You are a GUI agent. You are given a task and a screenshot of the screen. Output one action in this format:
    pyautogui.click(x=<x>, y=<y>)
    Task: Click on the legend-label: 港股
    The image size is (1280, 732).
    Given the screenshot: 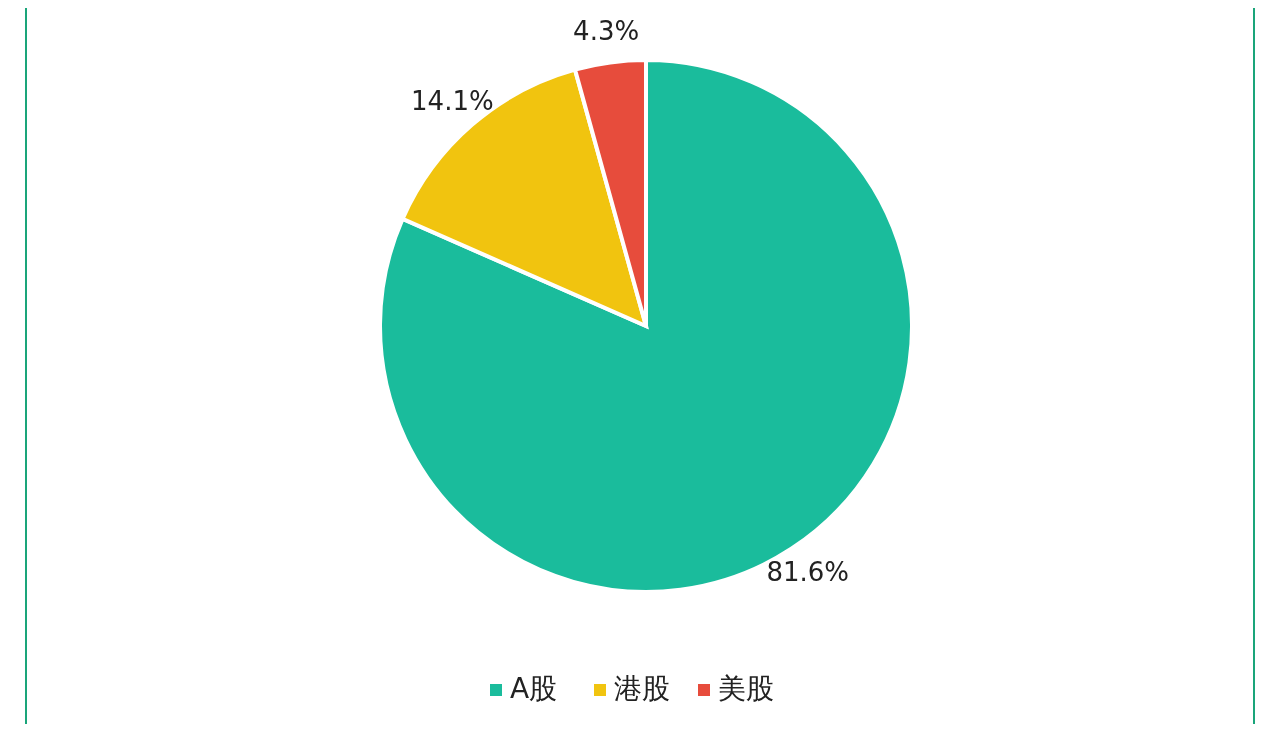 What is the action you would take?
    pyautogui.click(x=642, y=688)
    